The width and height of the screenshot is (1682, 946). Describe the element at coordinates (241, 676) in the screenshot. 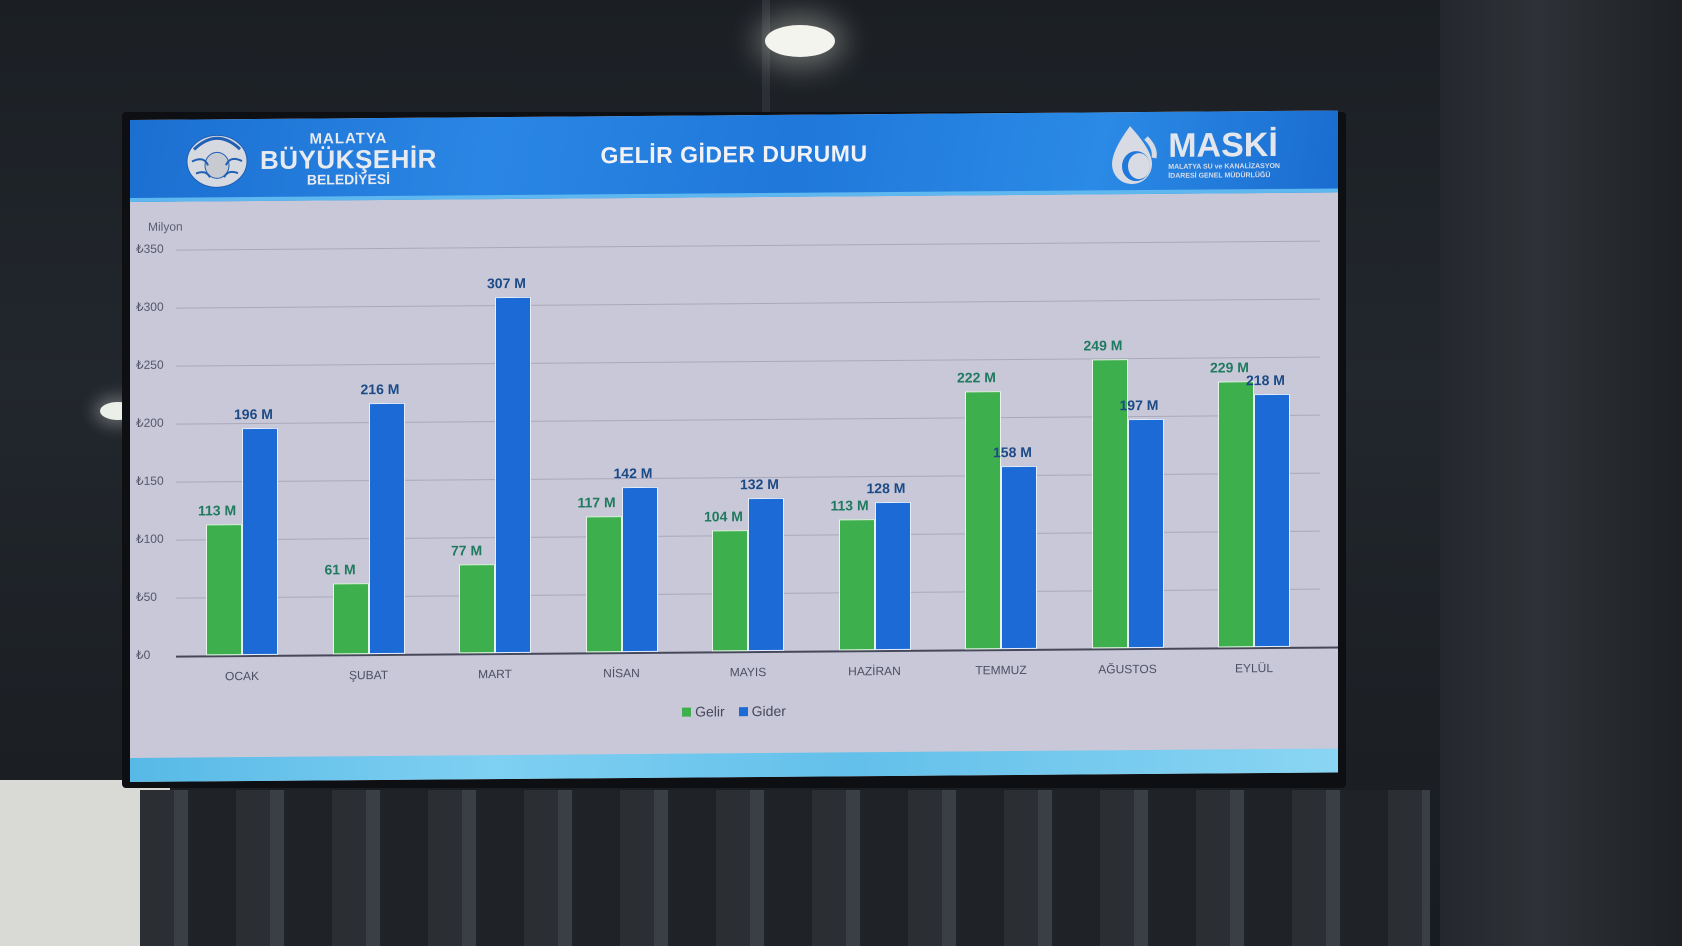

I see `x-tick-label: OCAK` at that location.